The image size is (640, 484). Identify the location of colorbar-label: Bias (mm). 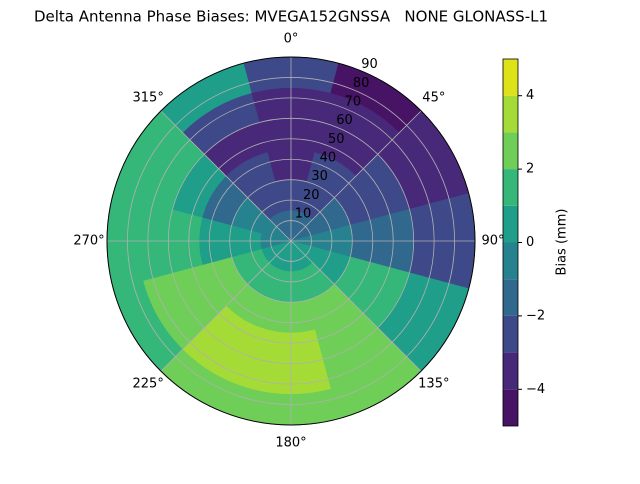
(562, 242).